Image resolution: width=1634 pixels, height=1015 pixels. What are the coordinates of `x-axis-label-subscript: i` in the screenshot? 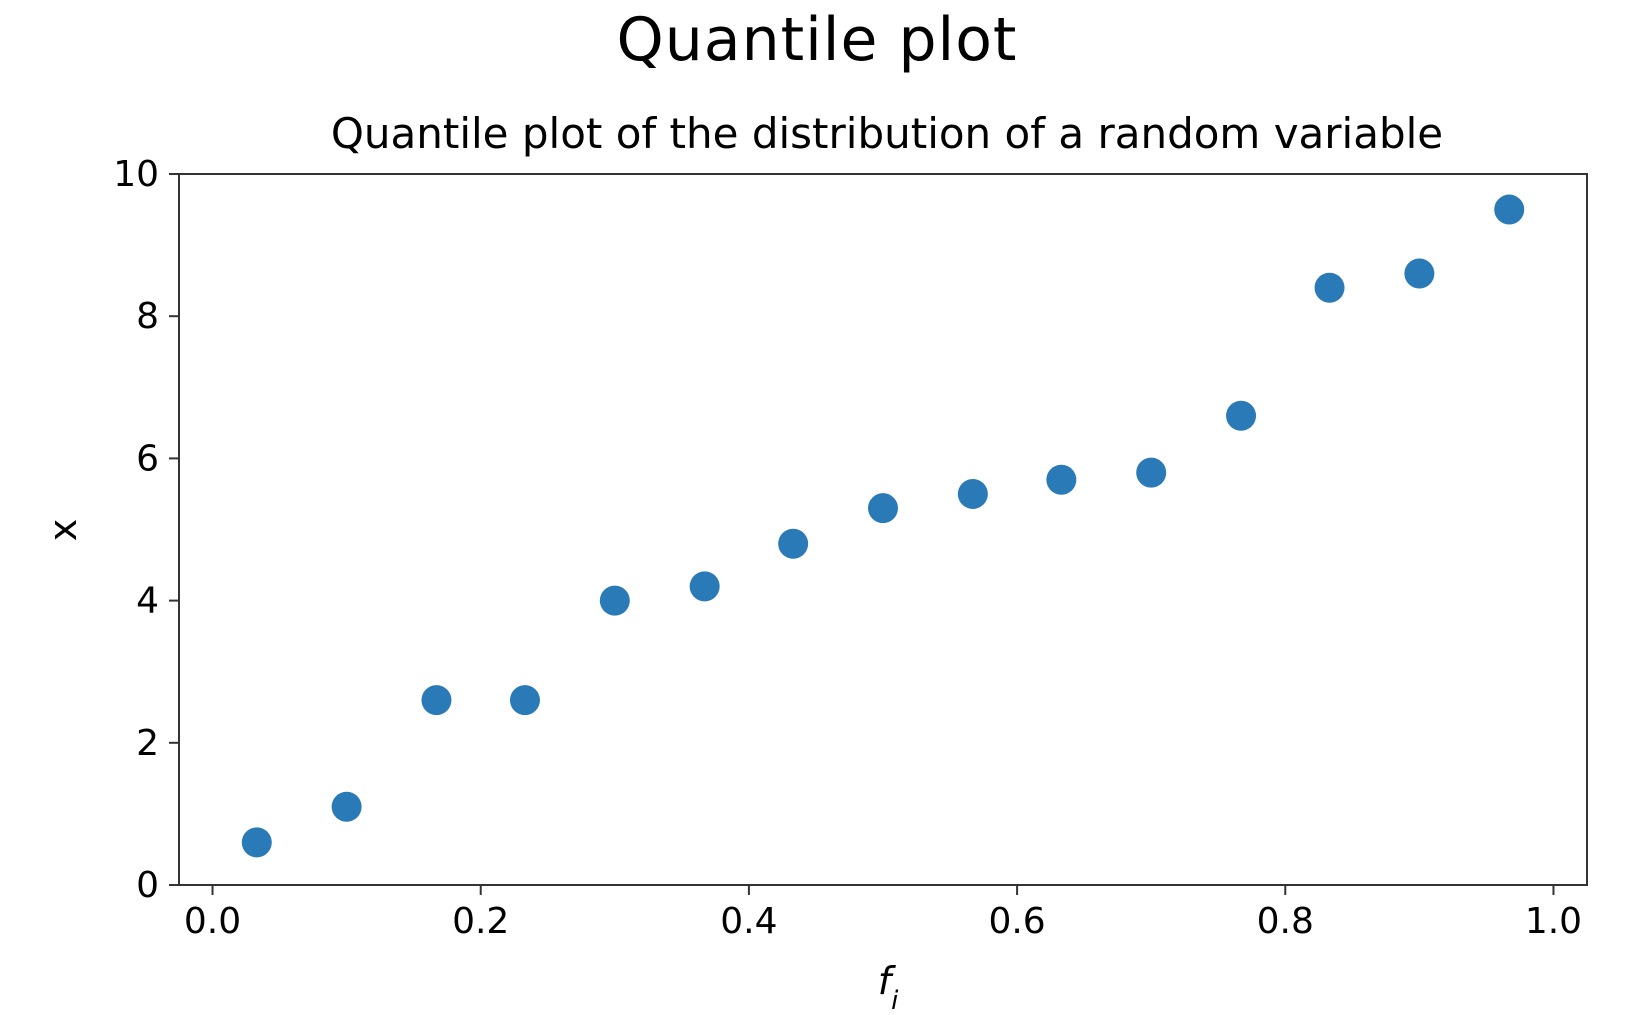 It's located at (895, 1000).